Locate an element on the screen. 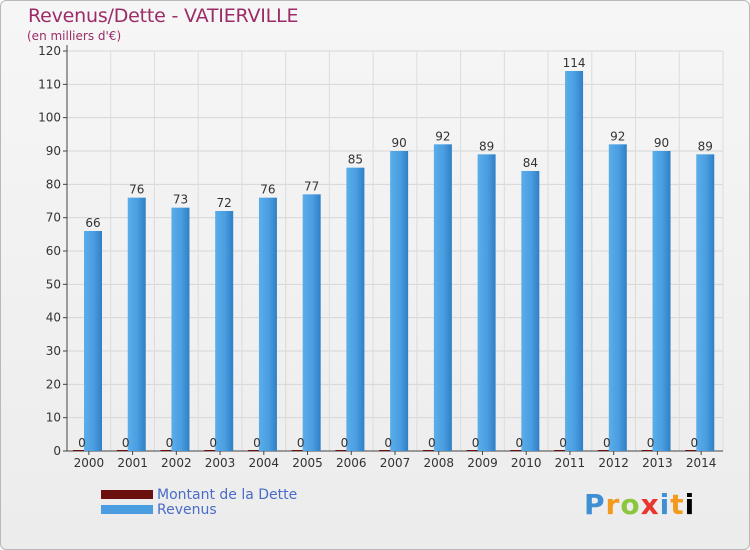 This screenshot has height=550, width=750. legend-item-dette: Montant de la Dette is located at coordinates (199, 494).